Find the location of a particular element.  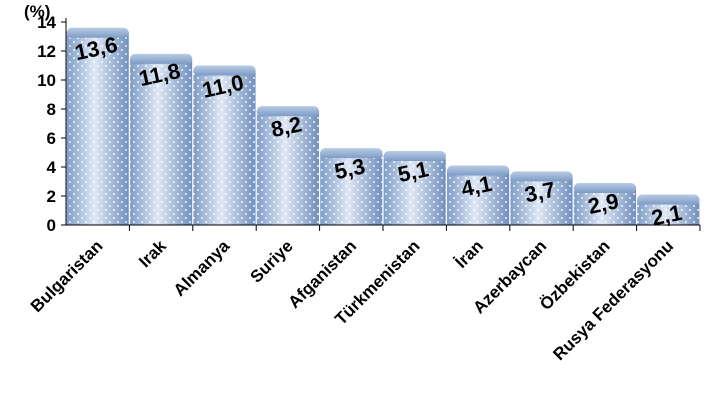

x-tick-label: Rusya Federasyonu is located at coordinates (613, 300).